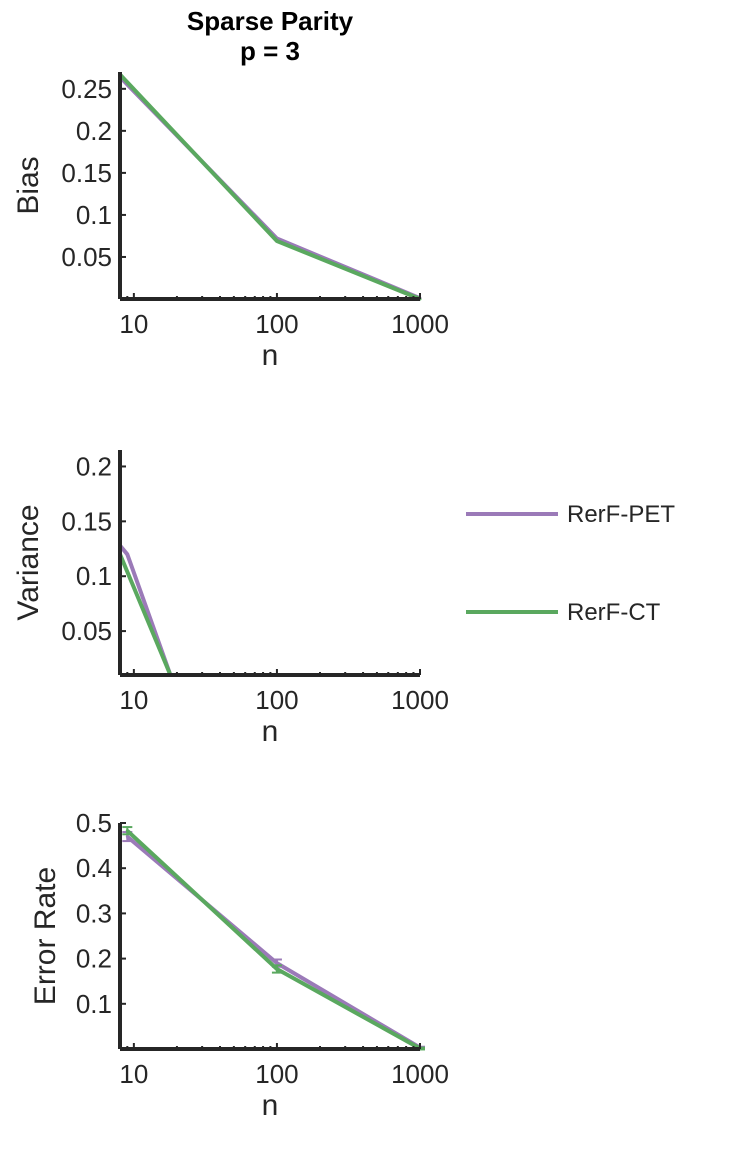  I want to click on y-axis-label: Error Rate, so click(45, 936).